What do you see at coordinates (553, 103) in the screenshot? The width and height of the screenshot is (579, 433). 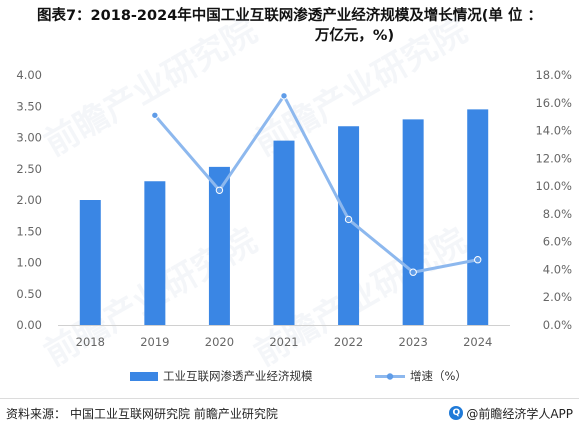 I see `y-right-tick-label: 16.0%` at bounding box center [553, 103].